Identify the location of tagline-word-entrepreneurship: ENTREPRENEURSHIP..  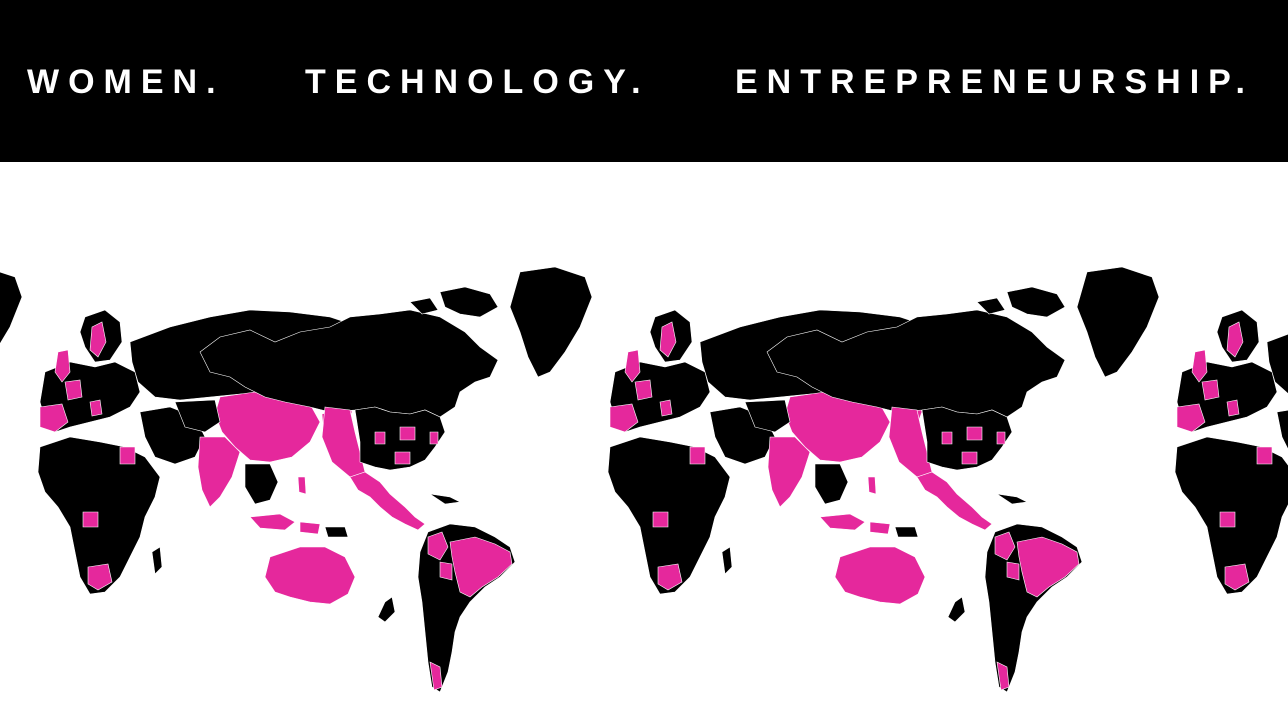
(994, 82).